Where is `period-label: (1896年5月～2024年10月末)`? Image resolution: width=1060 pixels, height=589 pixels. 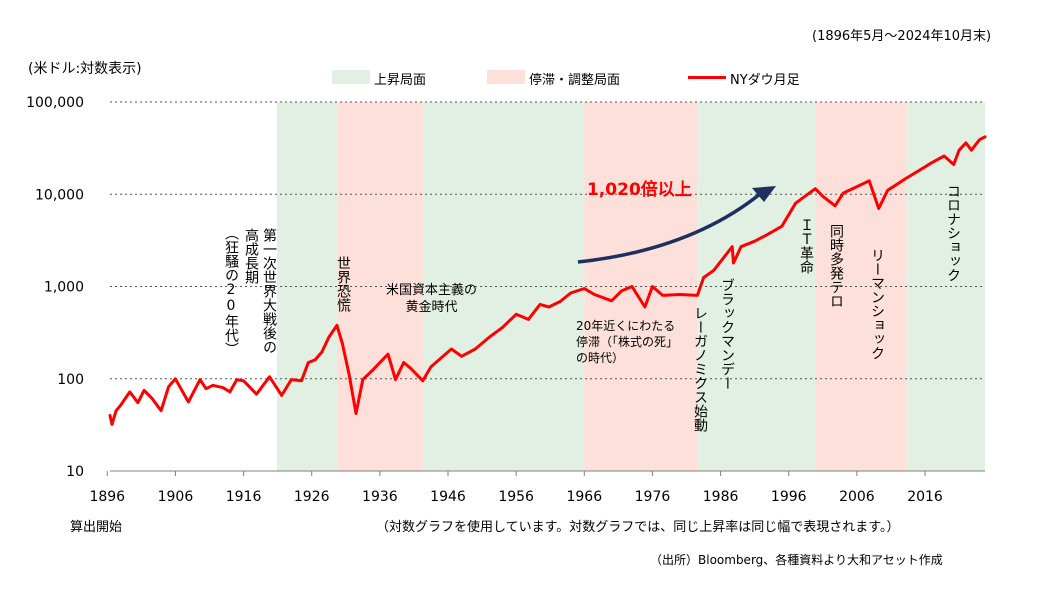
period-label: (1896年5月～2024年10月末) is located at coordinates (902, 36).